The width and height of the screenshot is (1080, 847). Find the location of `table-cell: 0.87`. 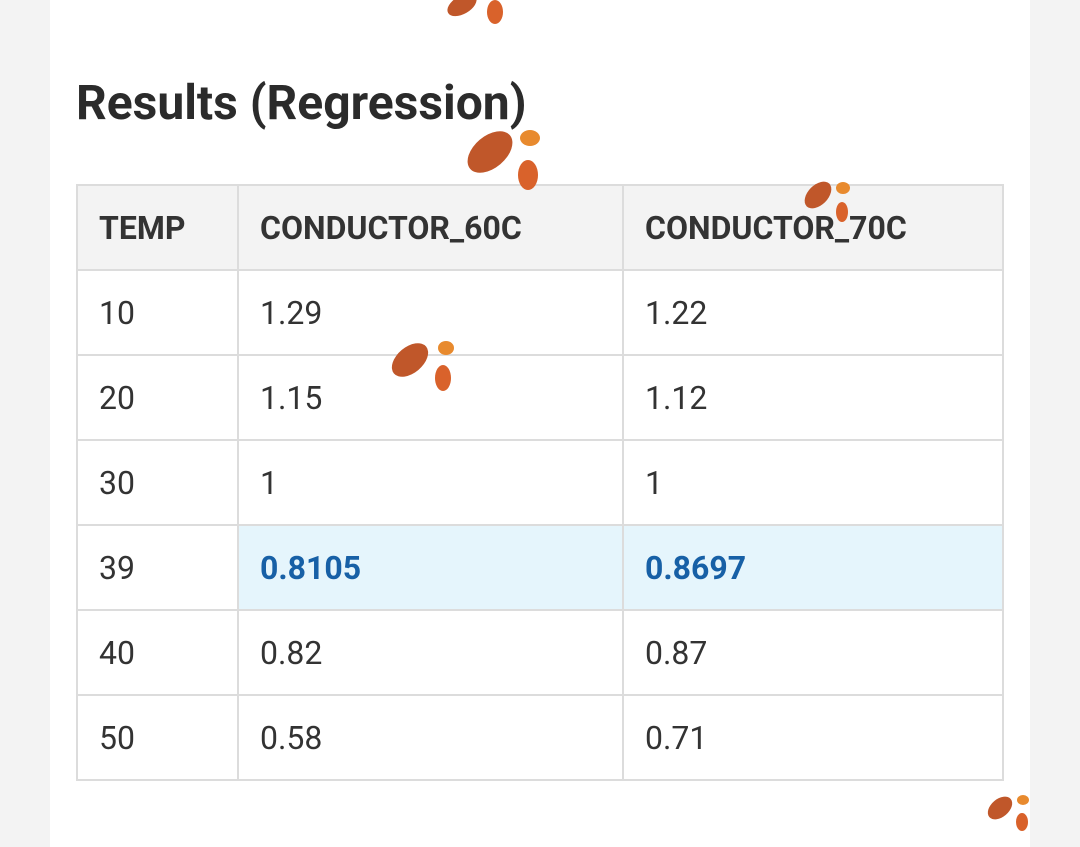

table-cell: 0.87 is located at coordinates (813, 652).